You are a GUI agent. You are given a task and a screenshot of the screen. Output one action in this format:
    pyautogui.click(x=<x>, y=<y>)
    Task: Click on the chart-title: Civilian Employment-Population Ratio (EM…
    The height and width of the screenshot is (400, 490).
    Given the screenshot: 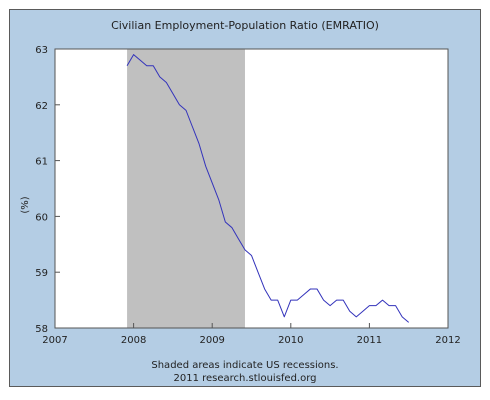 What is the action you would take?
    pyautogui.click(x=245, y=25)
    